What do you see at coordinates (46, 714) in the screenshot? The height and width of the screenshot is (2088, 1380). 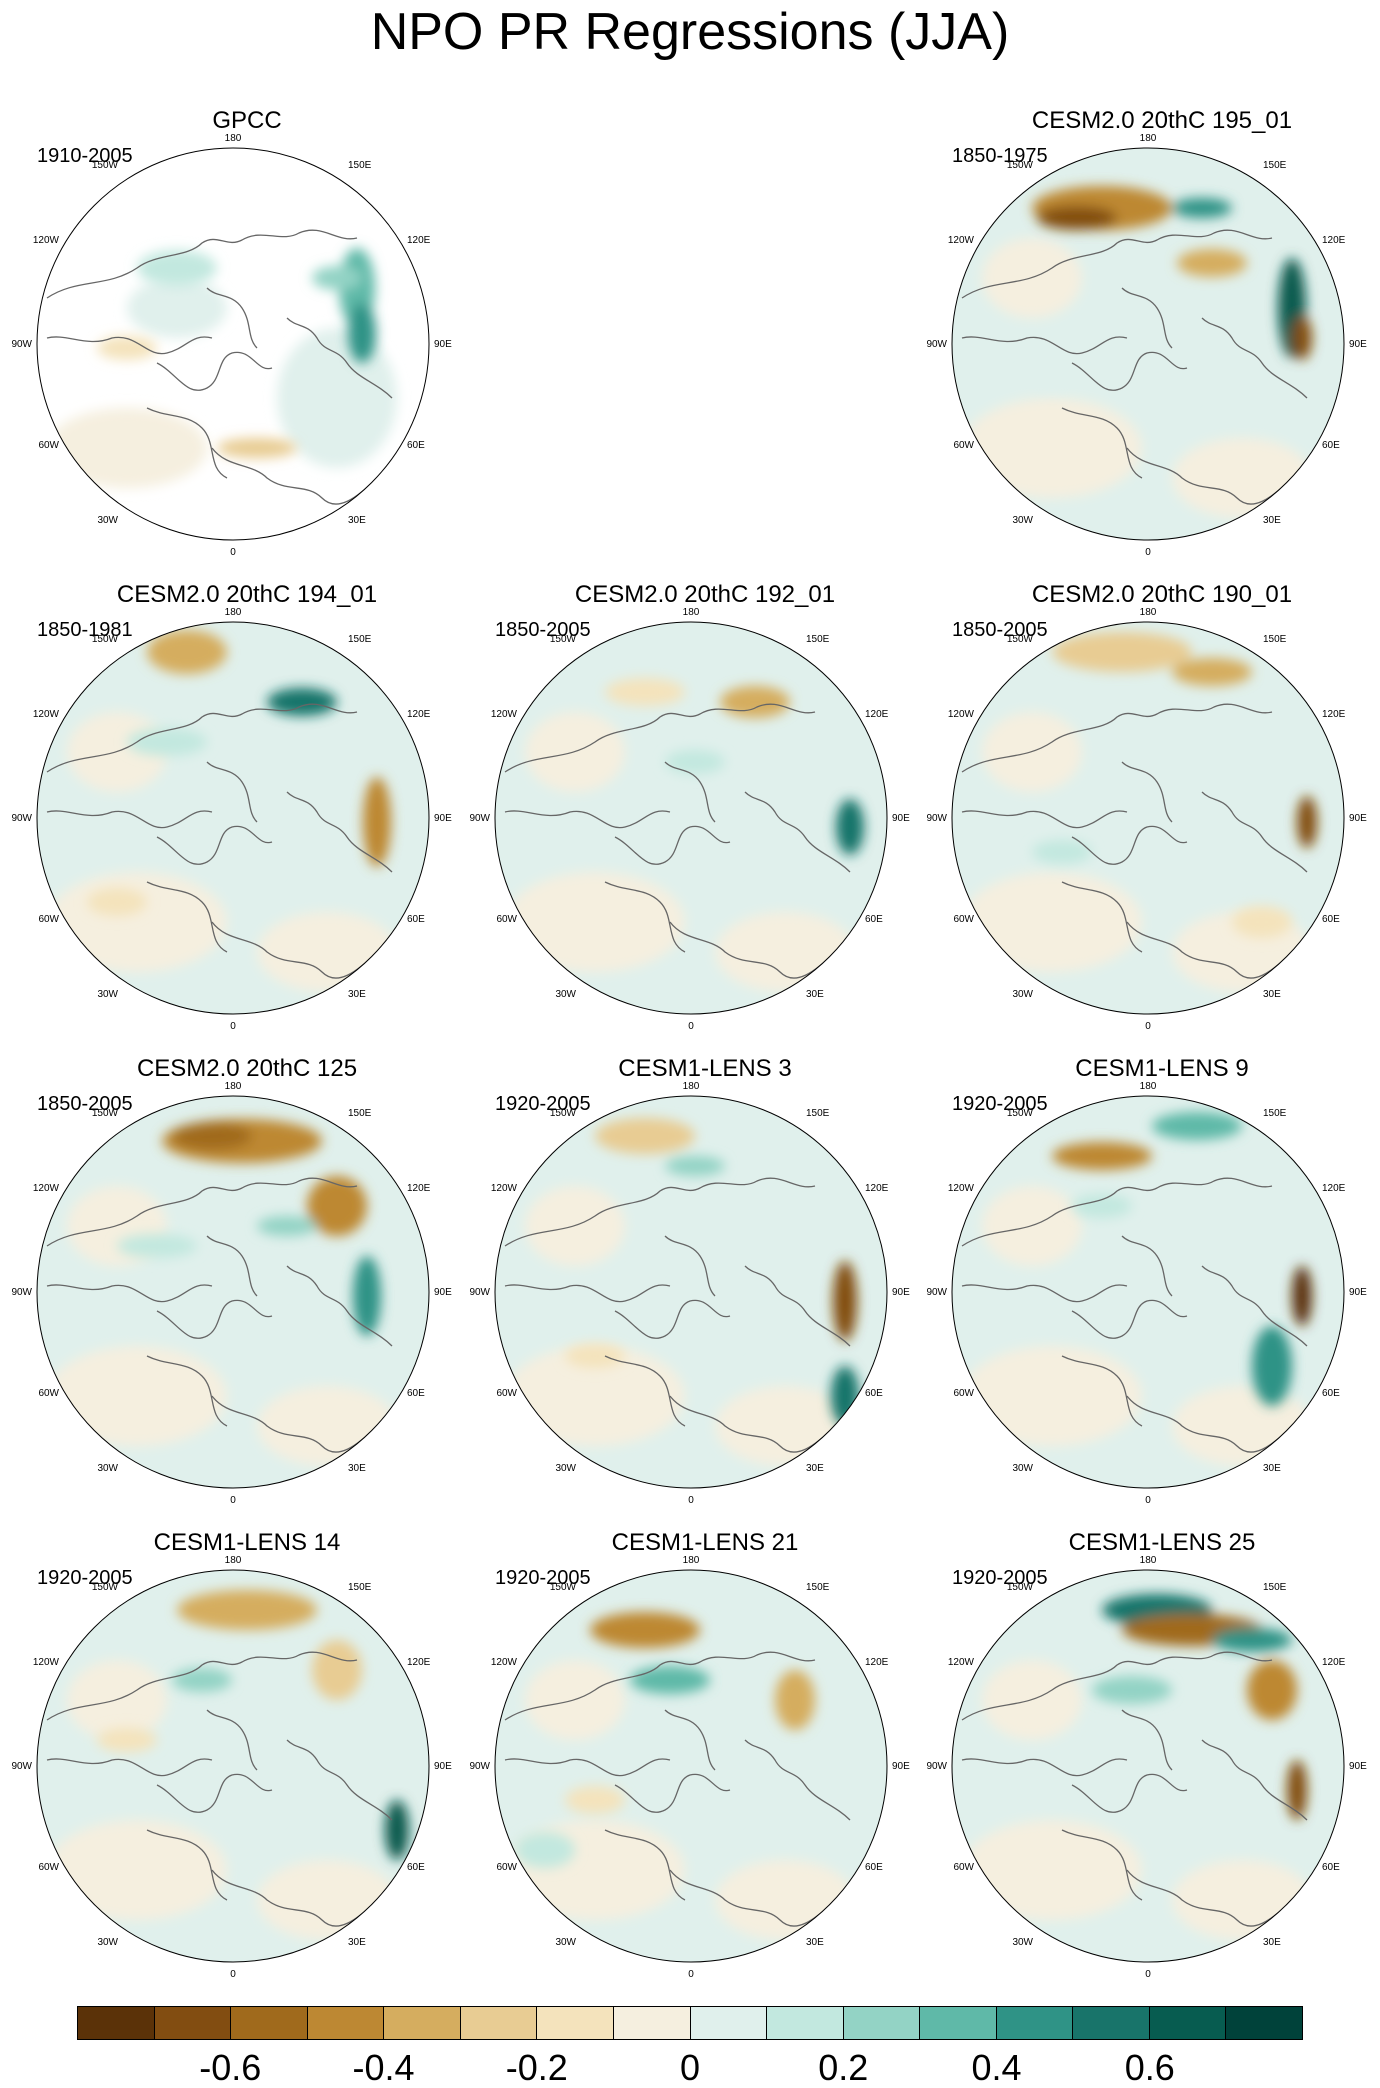 I see `longitude-label: 120W` at bounding box center [46, 714].